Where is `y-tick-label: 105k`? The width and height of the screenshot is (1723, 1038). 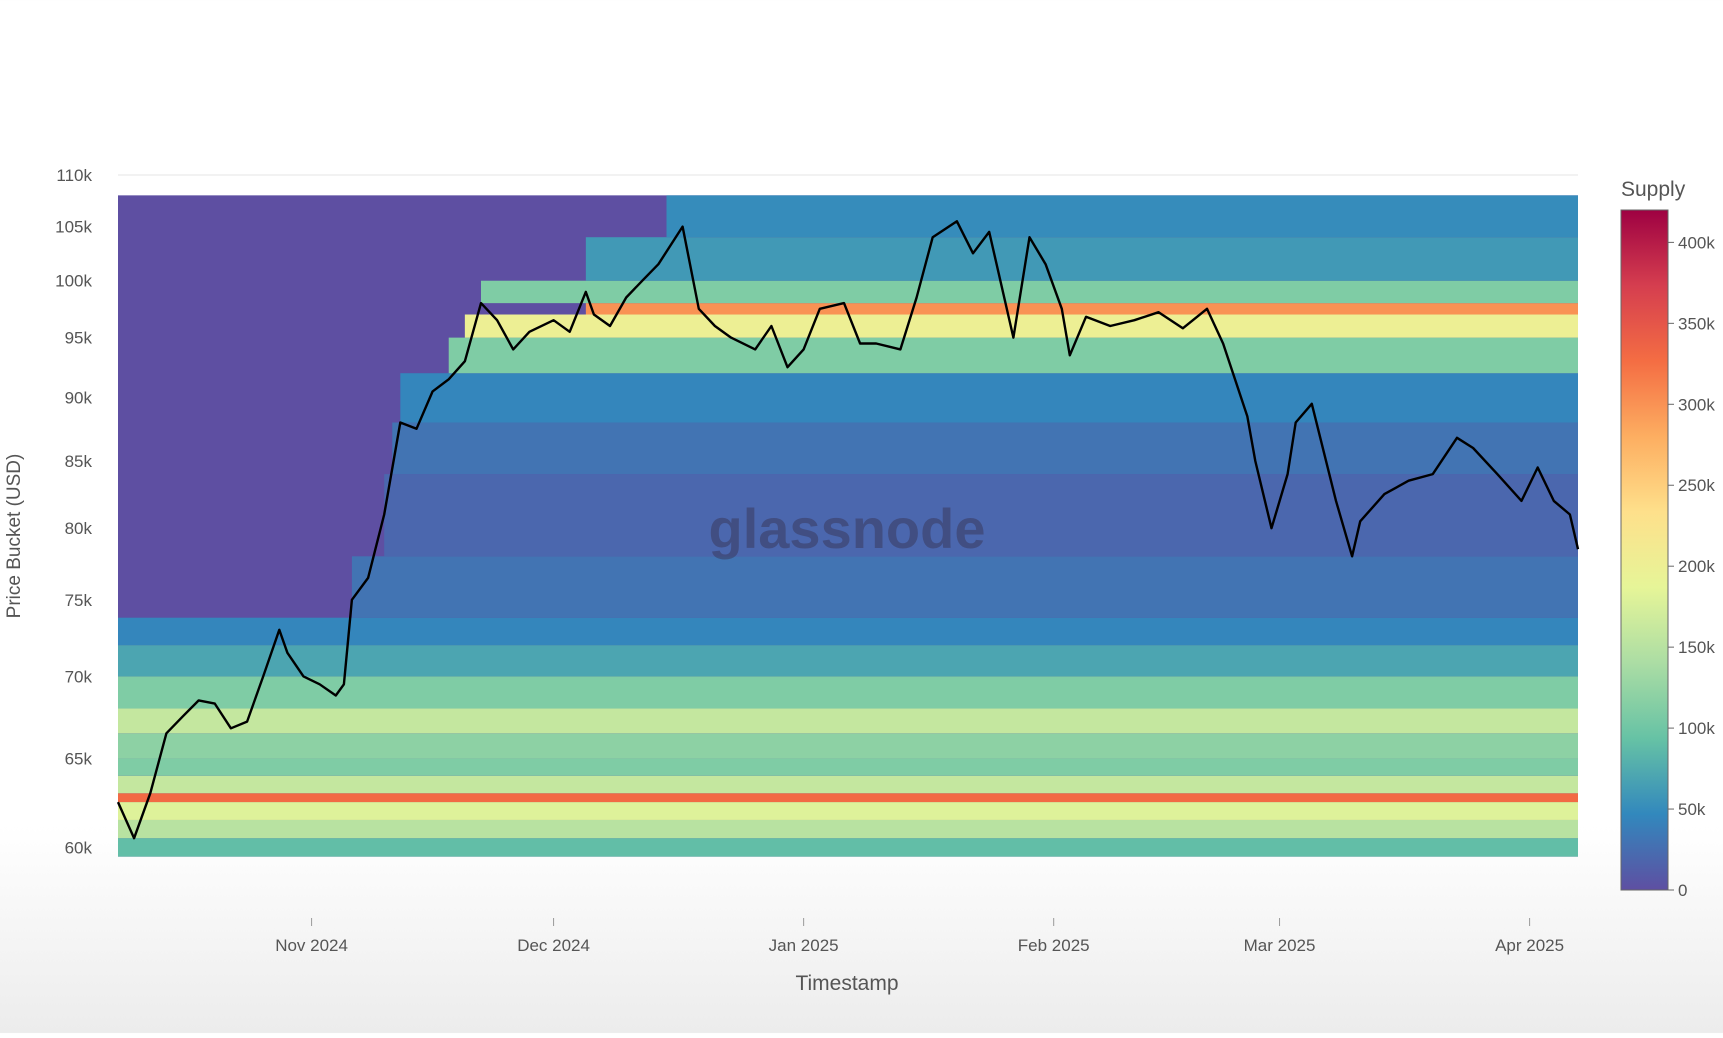 y-tick-label: 105k is located at coordinates (73, 227).